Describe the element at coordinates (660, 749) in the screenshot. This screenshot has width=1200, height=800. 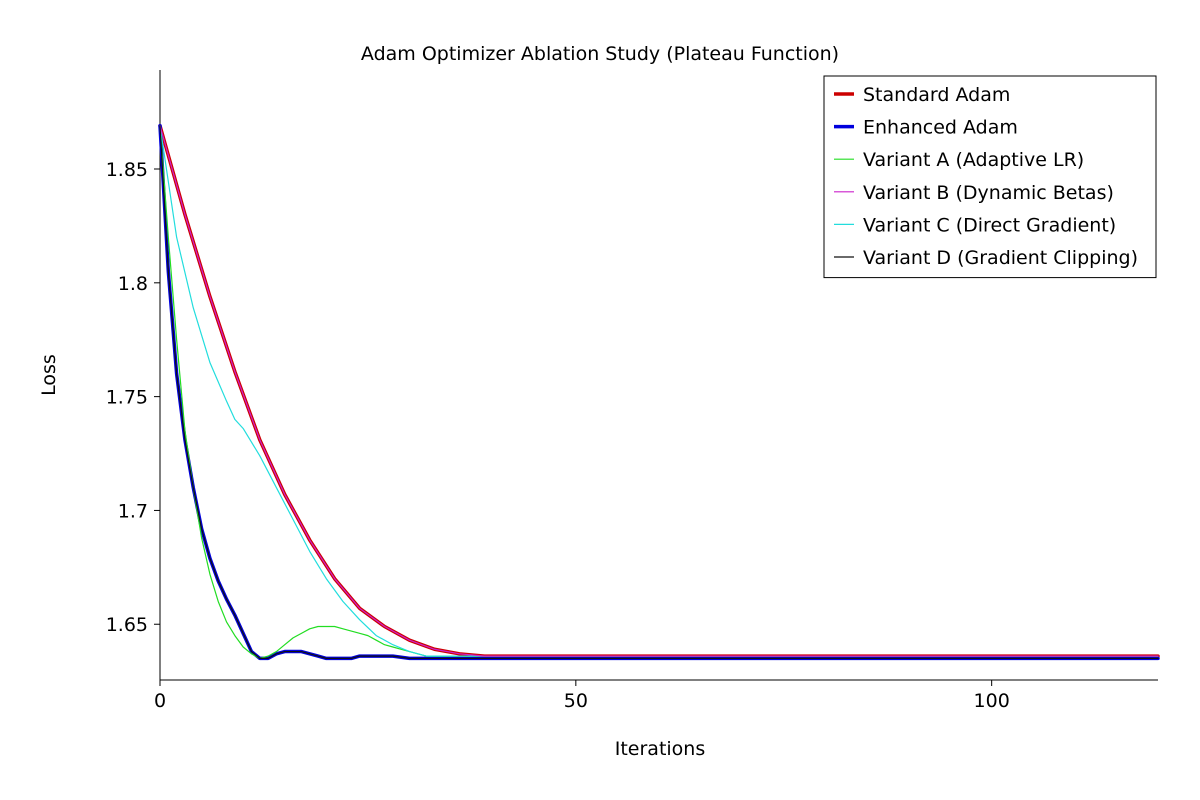
I see `x-axis-label: Iterations` at that location.